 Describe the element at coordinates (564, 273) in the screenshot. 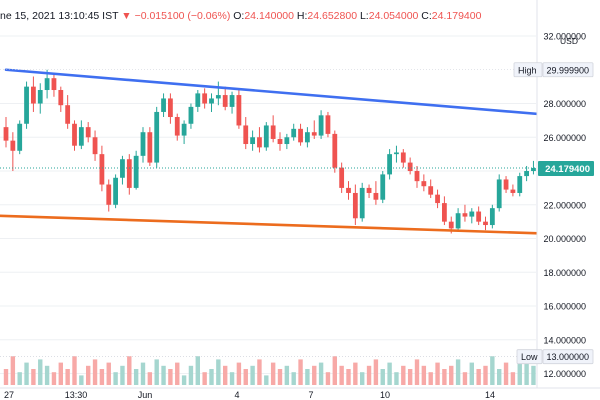

I see `price-tick-label: 18.000000` at that location.